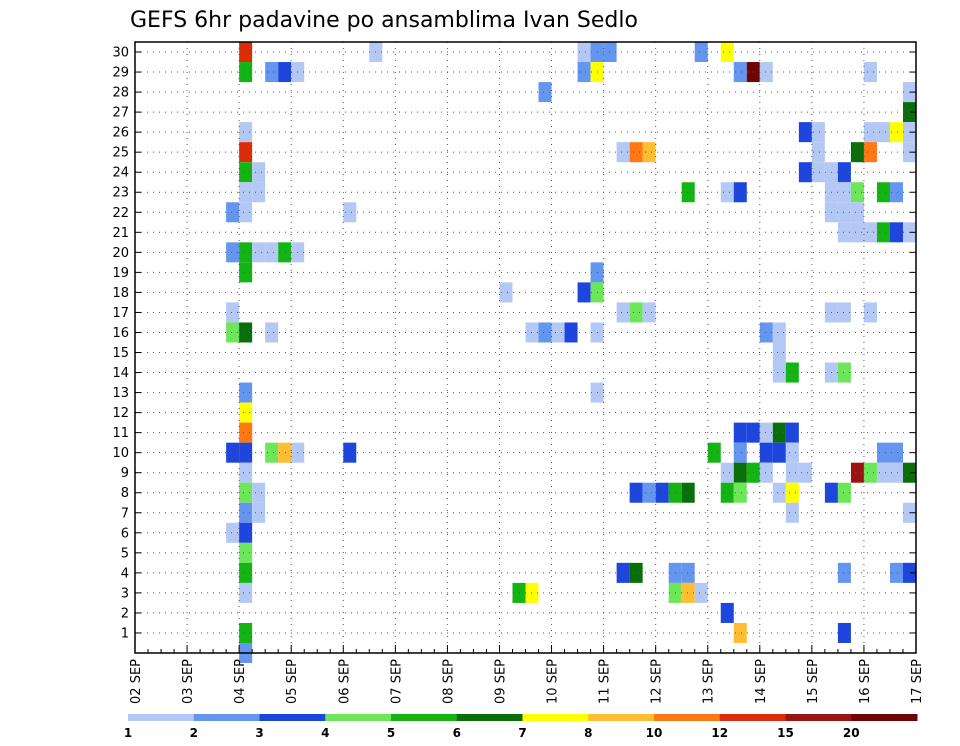 The width and height of the screenshot is (960, 746). Describe the element at coordinates (136, 681) in the screenshot. I see `x-tick-label: 02 SEP` at that location.